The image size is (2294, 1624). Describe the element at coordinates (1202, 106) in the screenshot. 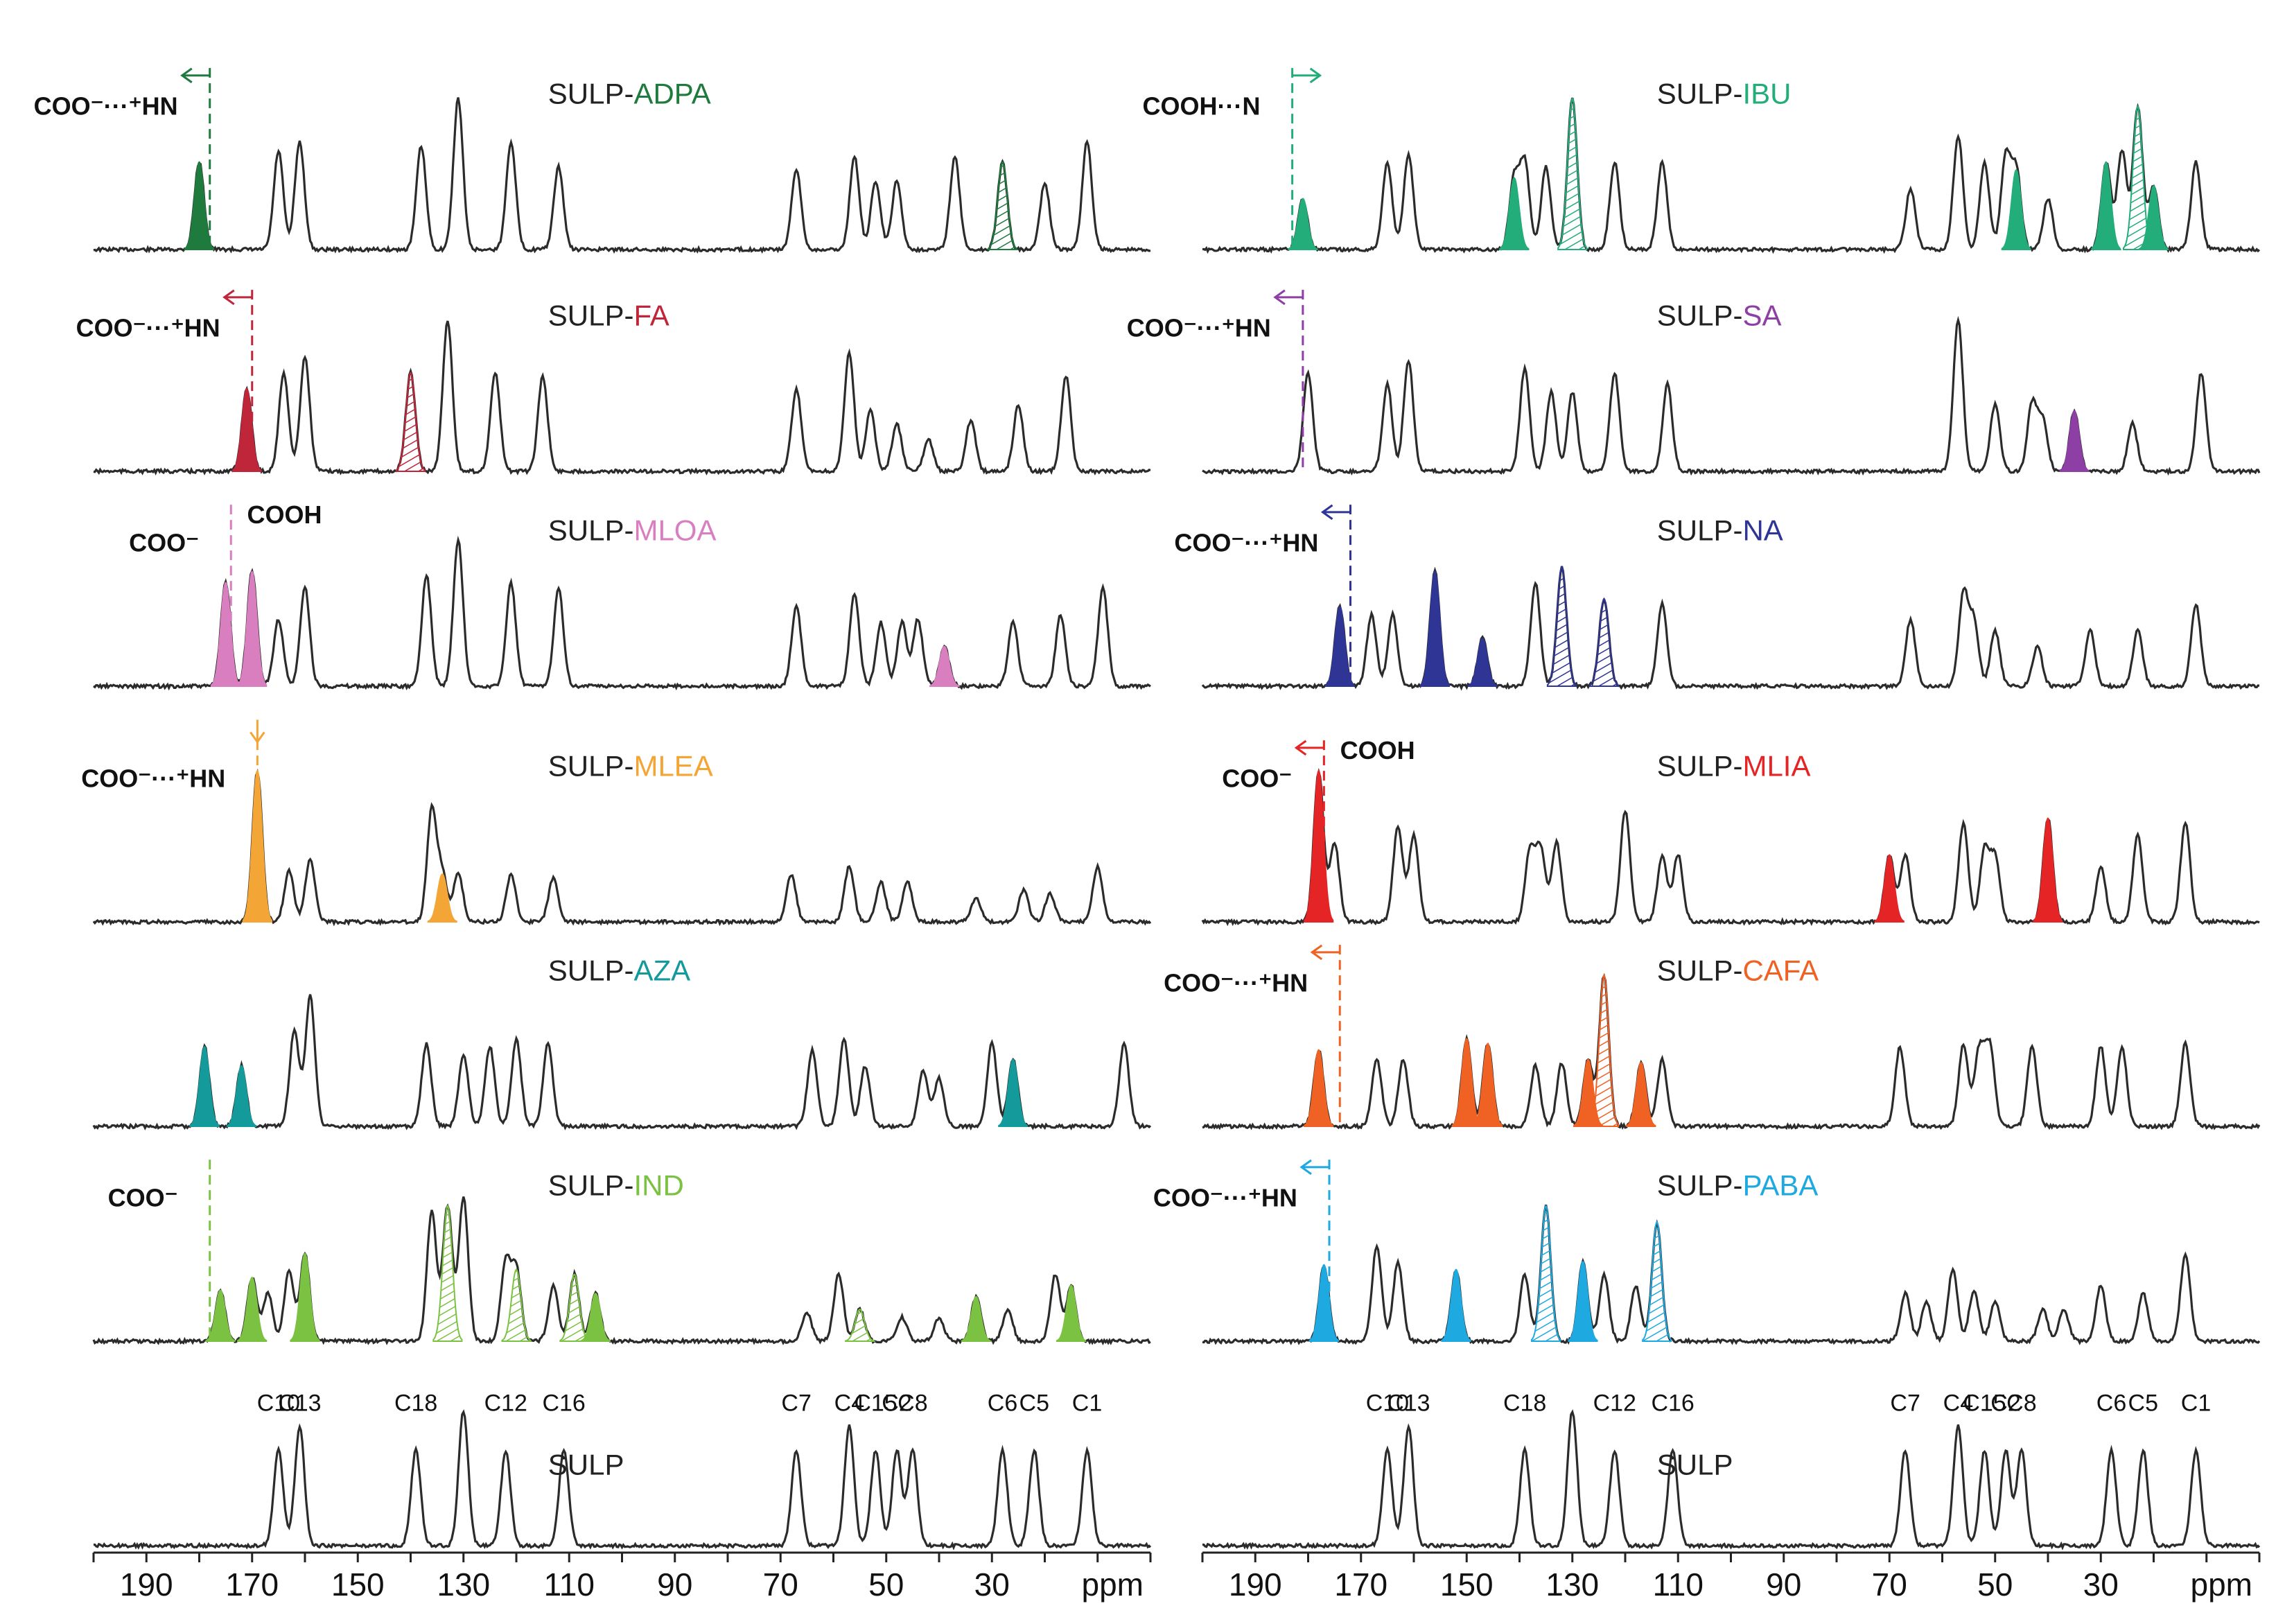

I see `annotation-label: COOH···N` at that location.